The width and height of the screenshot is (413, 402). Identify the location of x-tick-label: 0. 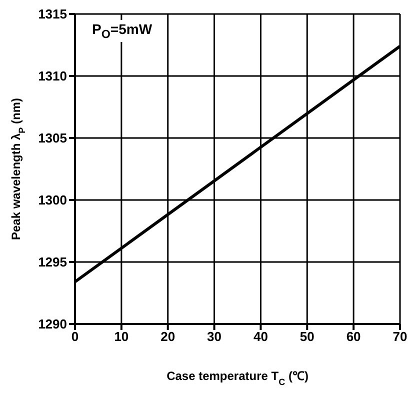
(75, 336).